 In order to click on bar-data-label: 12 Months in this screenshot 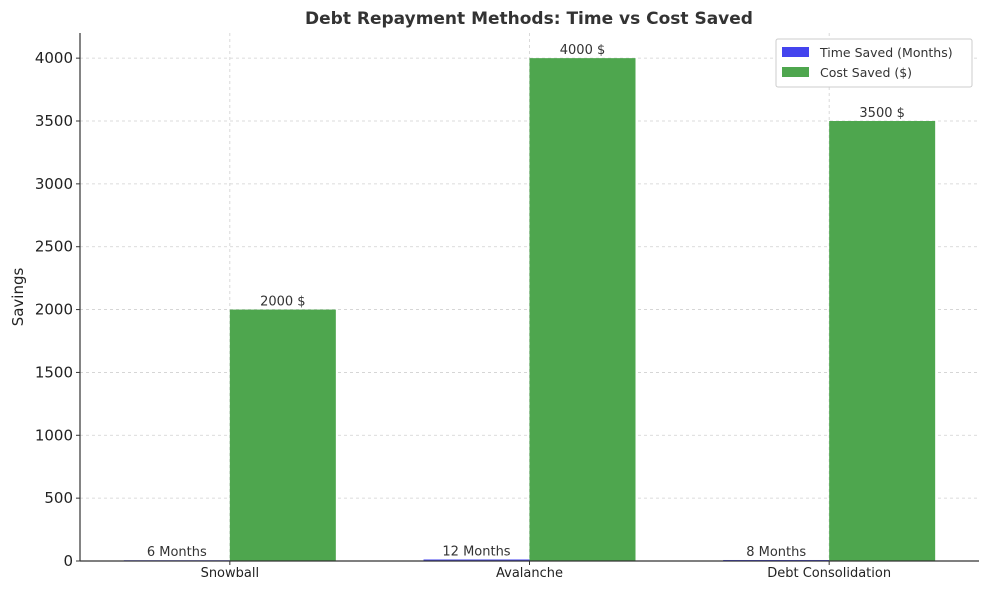, I will do `click(476, 551)`.